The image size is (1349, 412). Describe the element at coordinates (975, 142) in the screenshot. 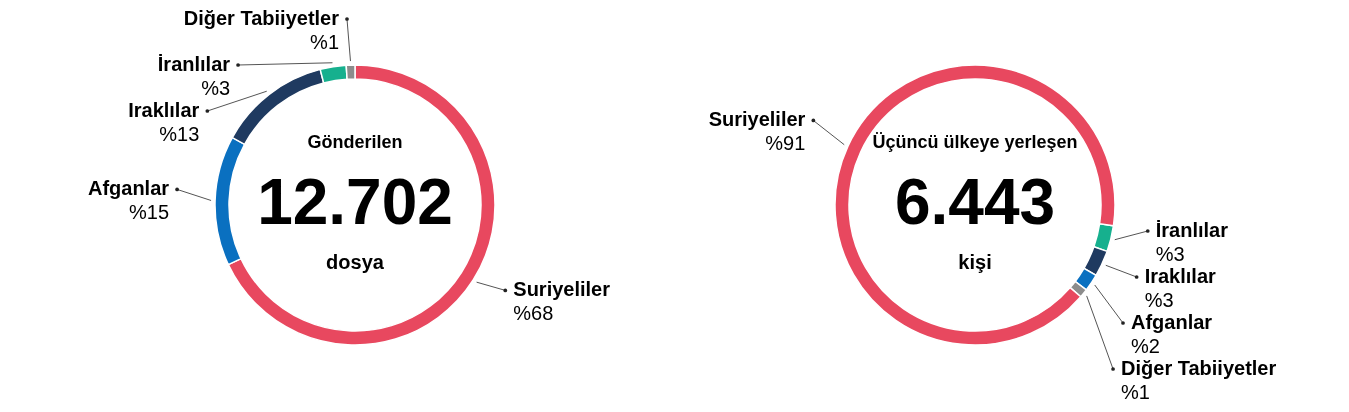

I see `text: Üçüncü ülkeye yerleşen` at that location.